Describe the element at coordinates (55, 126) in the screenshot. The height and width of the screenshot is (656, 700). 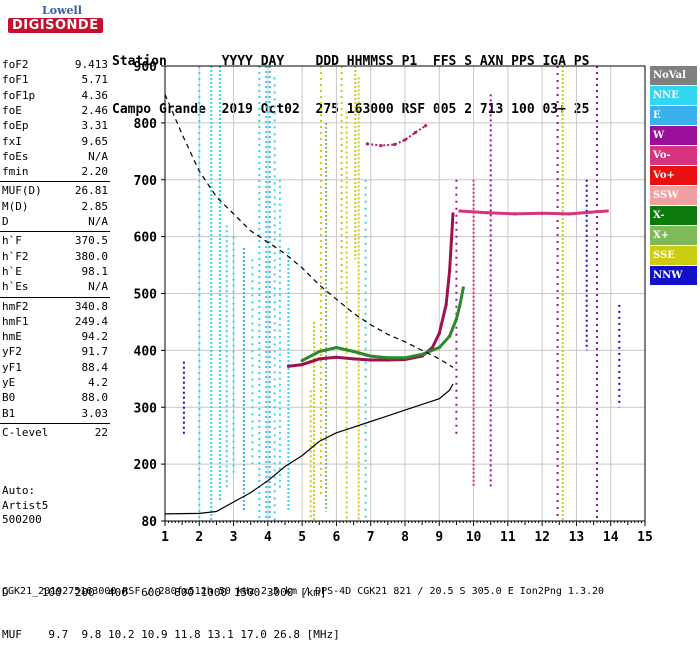
I see `param-row-foep: foEp 3.31` at that location.